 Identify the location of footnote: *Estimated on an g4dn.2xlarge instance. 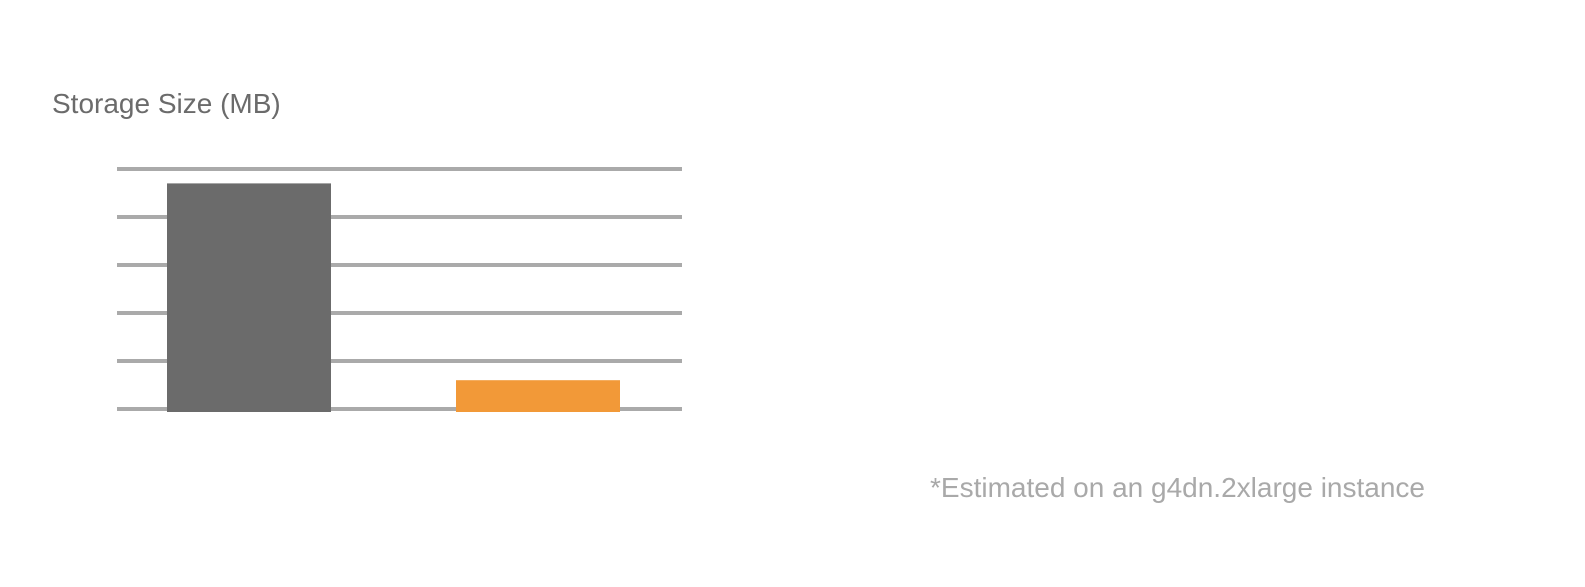
(1177, 487).